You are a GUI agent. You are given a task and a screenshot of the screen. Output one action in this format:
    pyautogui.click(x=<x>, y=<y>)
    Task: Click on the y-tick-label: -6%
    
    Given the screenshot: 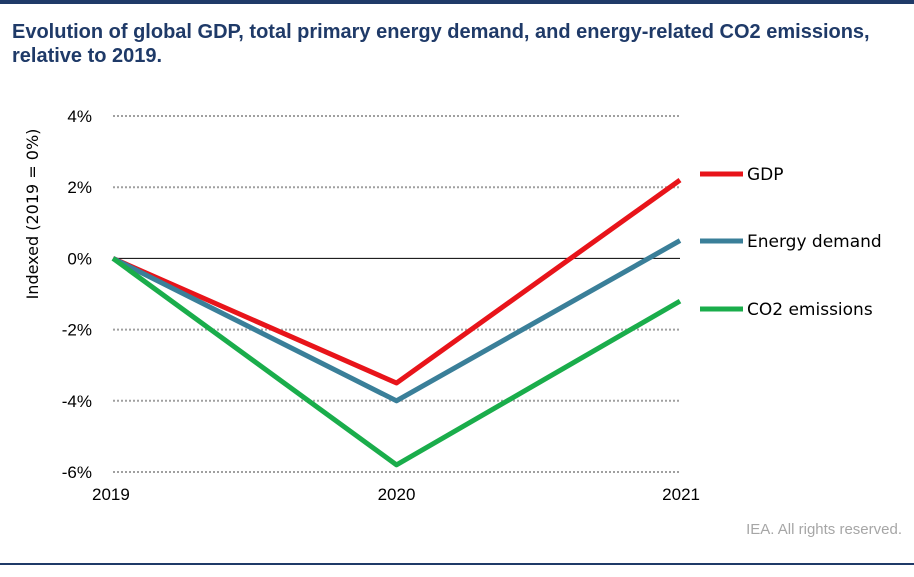 What is the action you would take?
    pyautogui.click(x=77, y=472)
    